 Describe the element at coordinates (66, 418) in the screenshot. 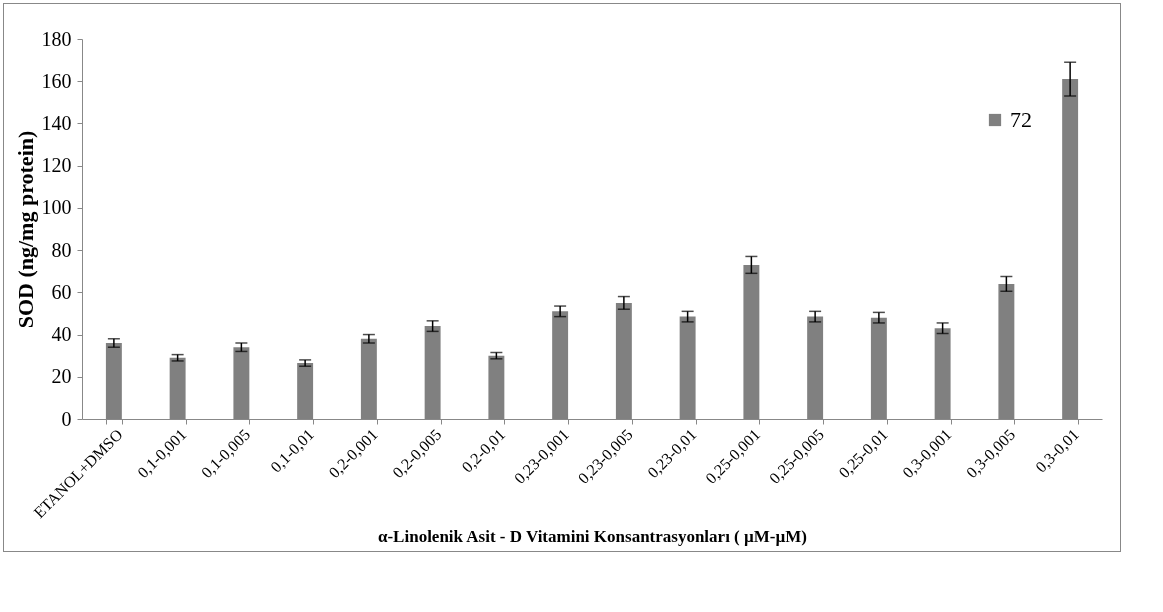

I see `y-tick-label: 0` at that location.